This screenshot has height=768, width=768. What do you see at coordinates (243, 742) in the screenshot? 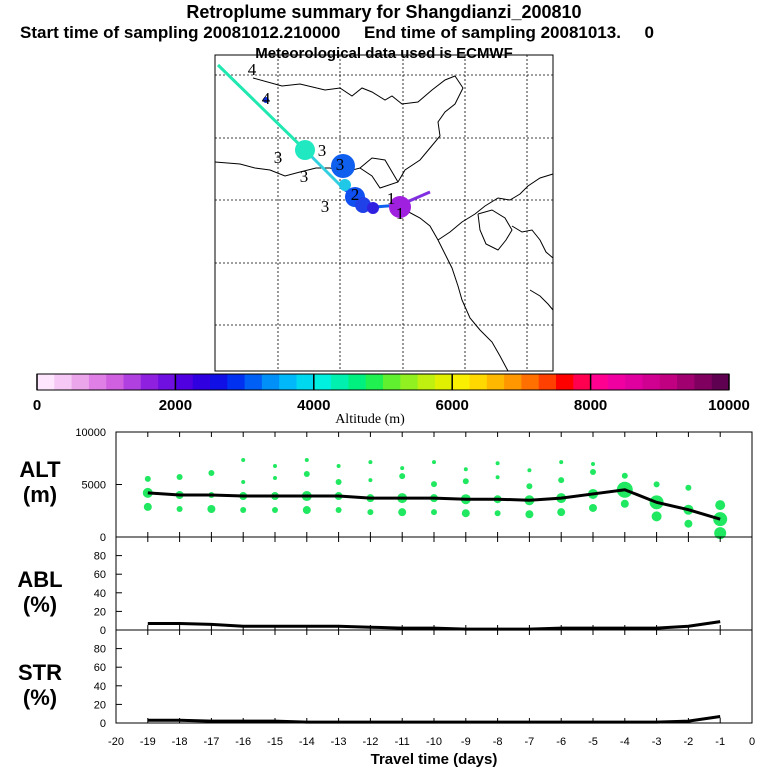
I see `x-tick-label: -16` at bounding box center [243, 742].